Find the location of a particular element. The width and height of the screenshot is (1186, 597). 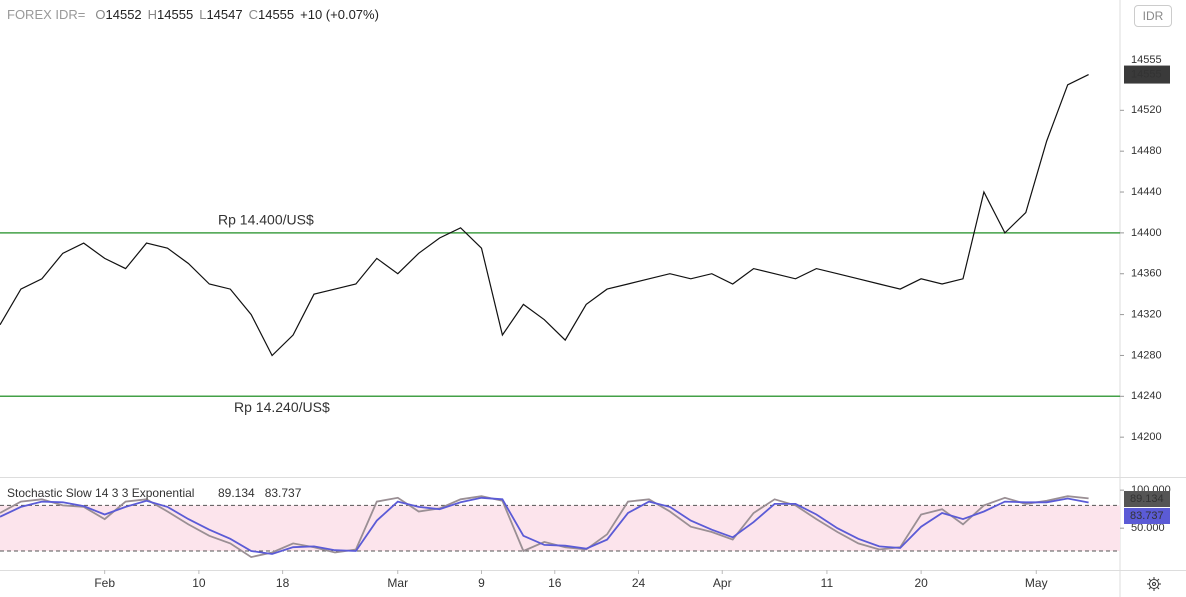

ohlc-label: O is located at coordinates (100, 14).